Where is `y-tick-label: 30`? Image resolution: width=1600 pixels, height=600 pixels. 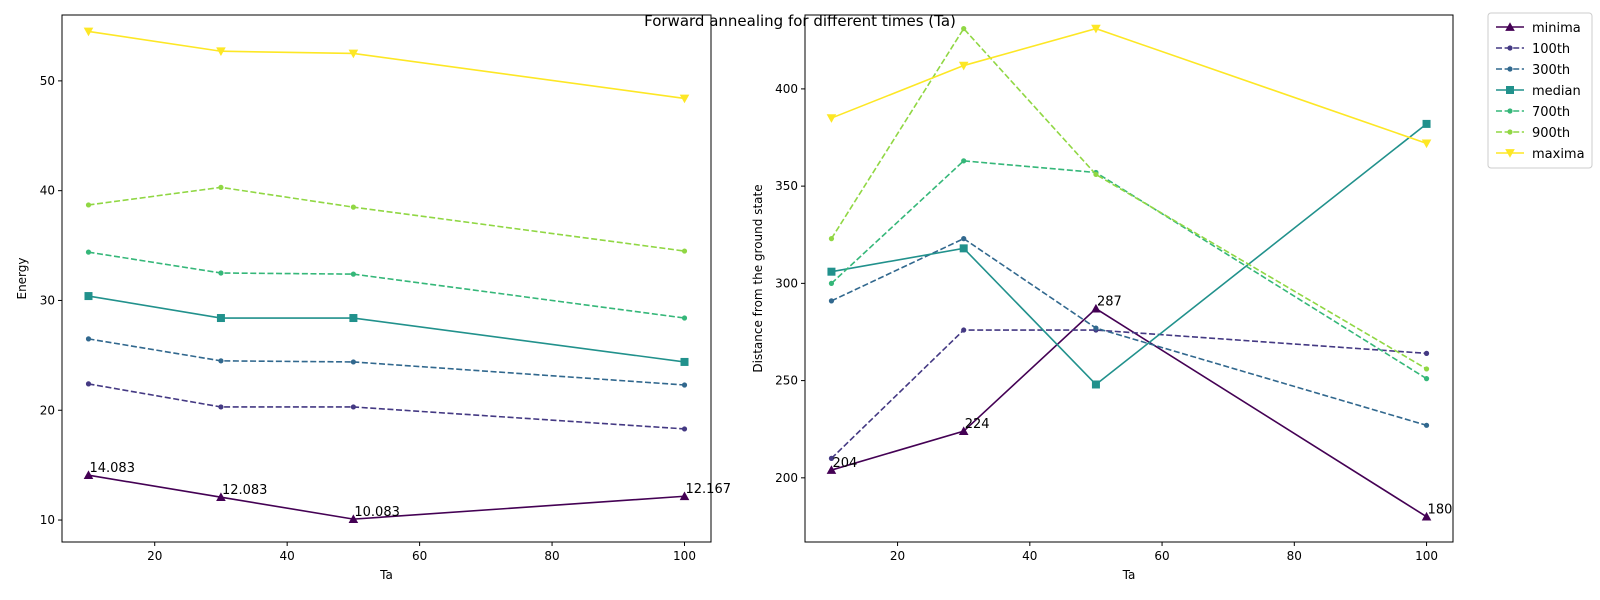
y-tick-label: 30 is located at coordinates (47, 300).